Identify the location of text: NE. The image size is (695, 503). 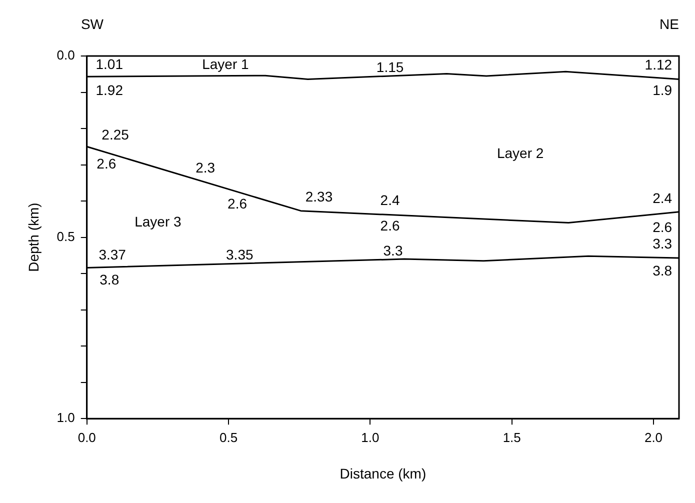
(669, 24).